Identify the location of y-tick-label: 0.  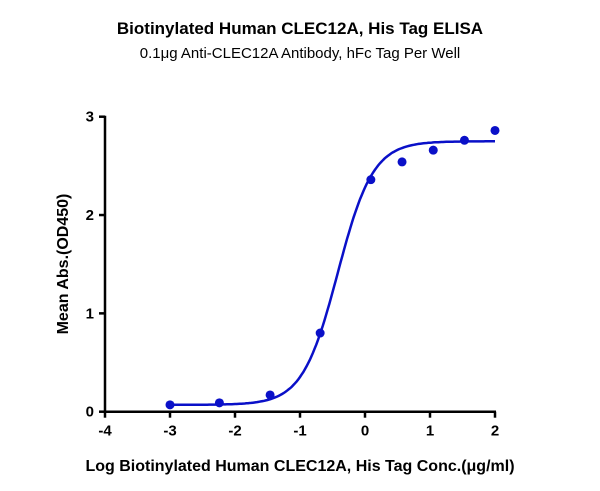
(90, 412).